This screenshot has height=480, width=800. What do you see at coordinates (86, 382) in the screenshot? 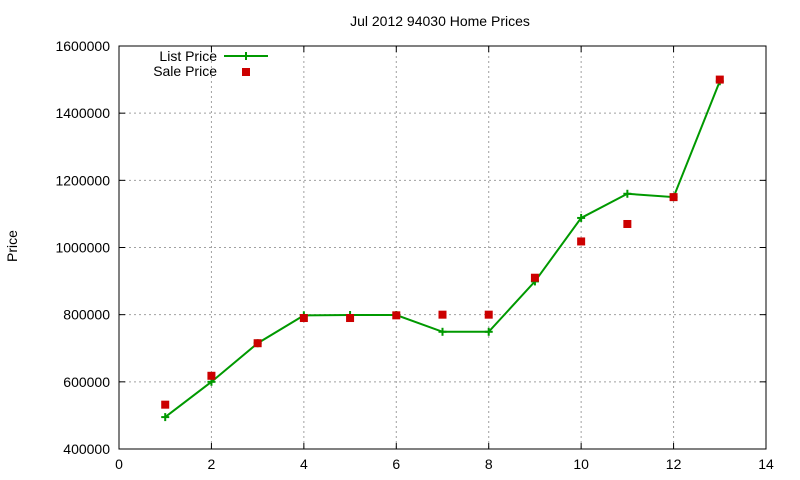
I see `y-tick-label: 600000` at bounding box center [86, 382].